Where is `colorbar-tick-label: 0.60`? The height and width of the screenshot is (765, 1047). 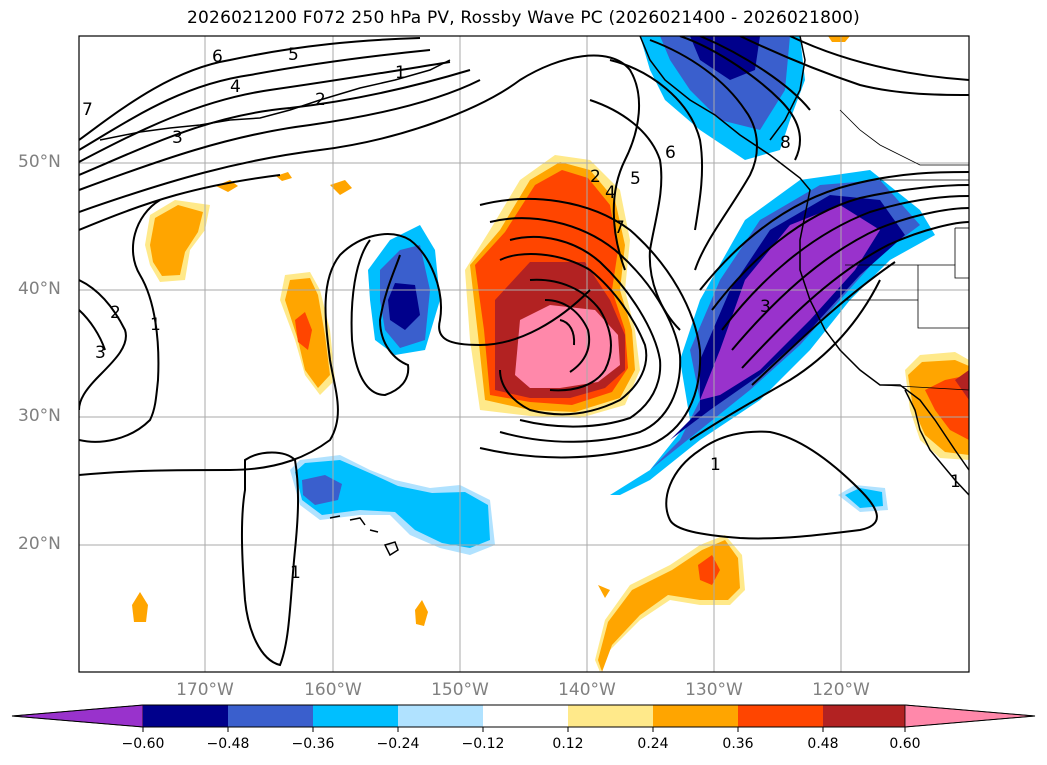 colorbar-tick-label: 0.60 is located at coordinates (905, 744).